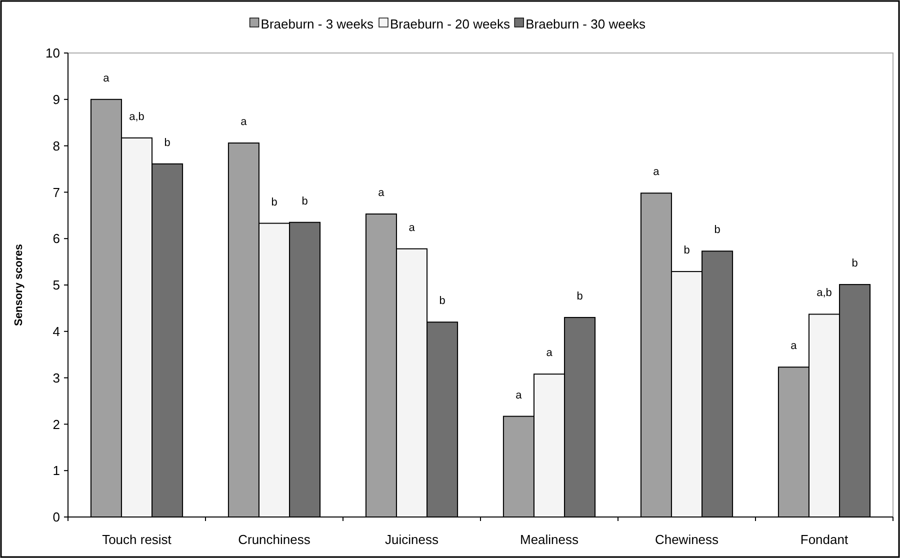 This screenshot has width=900, height=558. What do you see at coordinates (137, 539) in the screenshot?
I see `x-tick-label: Touch resist` at bounding box center [137, 539].